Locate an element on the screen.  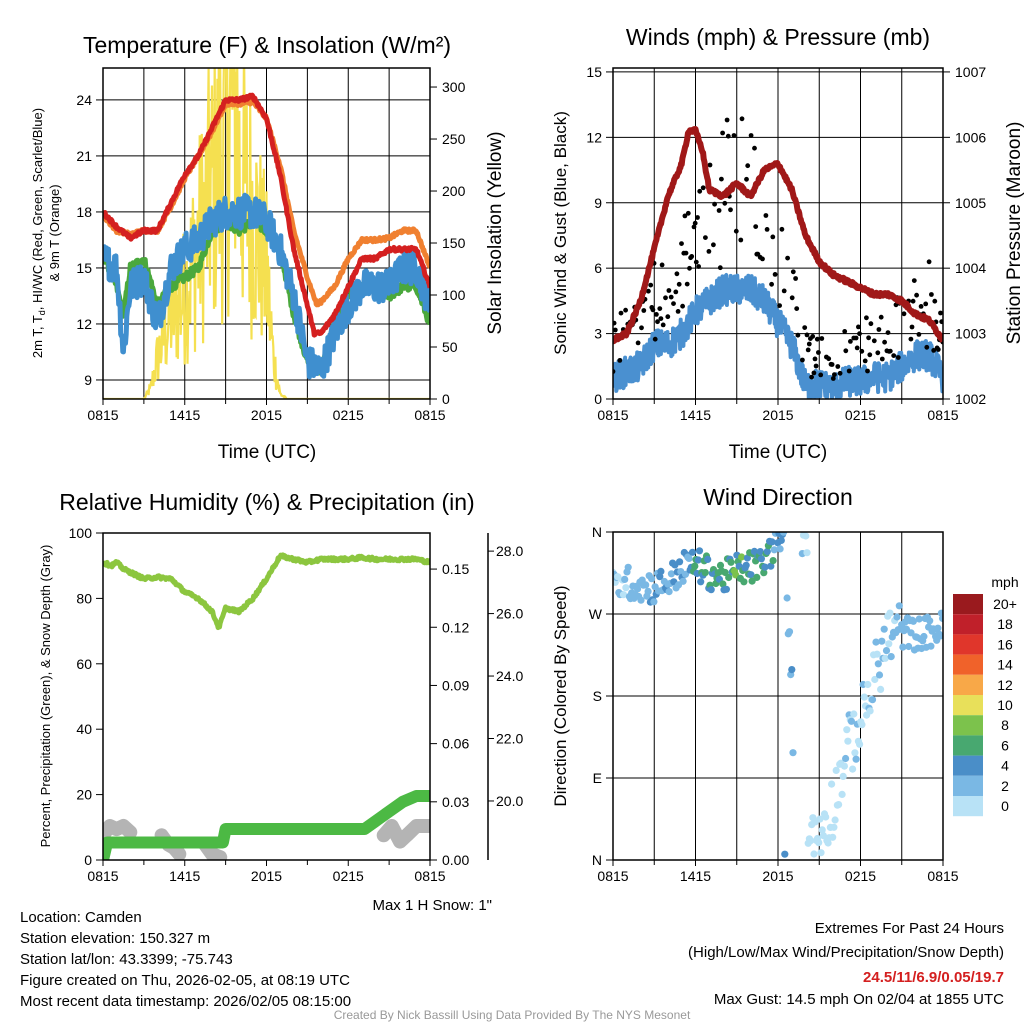
y-tick-label: 80 is located at coordinates (84, 598).